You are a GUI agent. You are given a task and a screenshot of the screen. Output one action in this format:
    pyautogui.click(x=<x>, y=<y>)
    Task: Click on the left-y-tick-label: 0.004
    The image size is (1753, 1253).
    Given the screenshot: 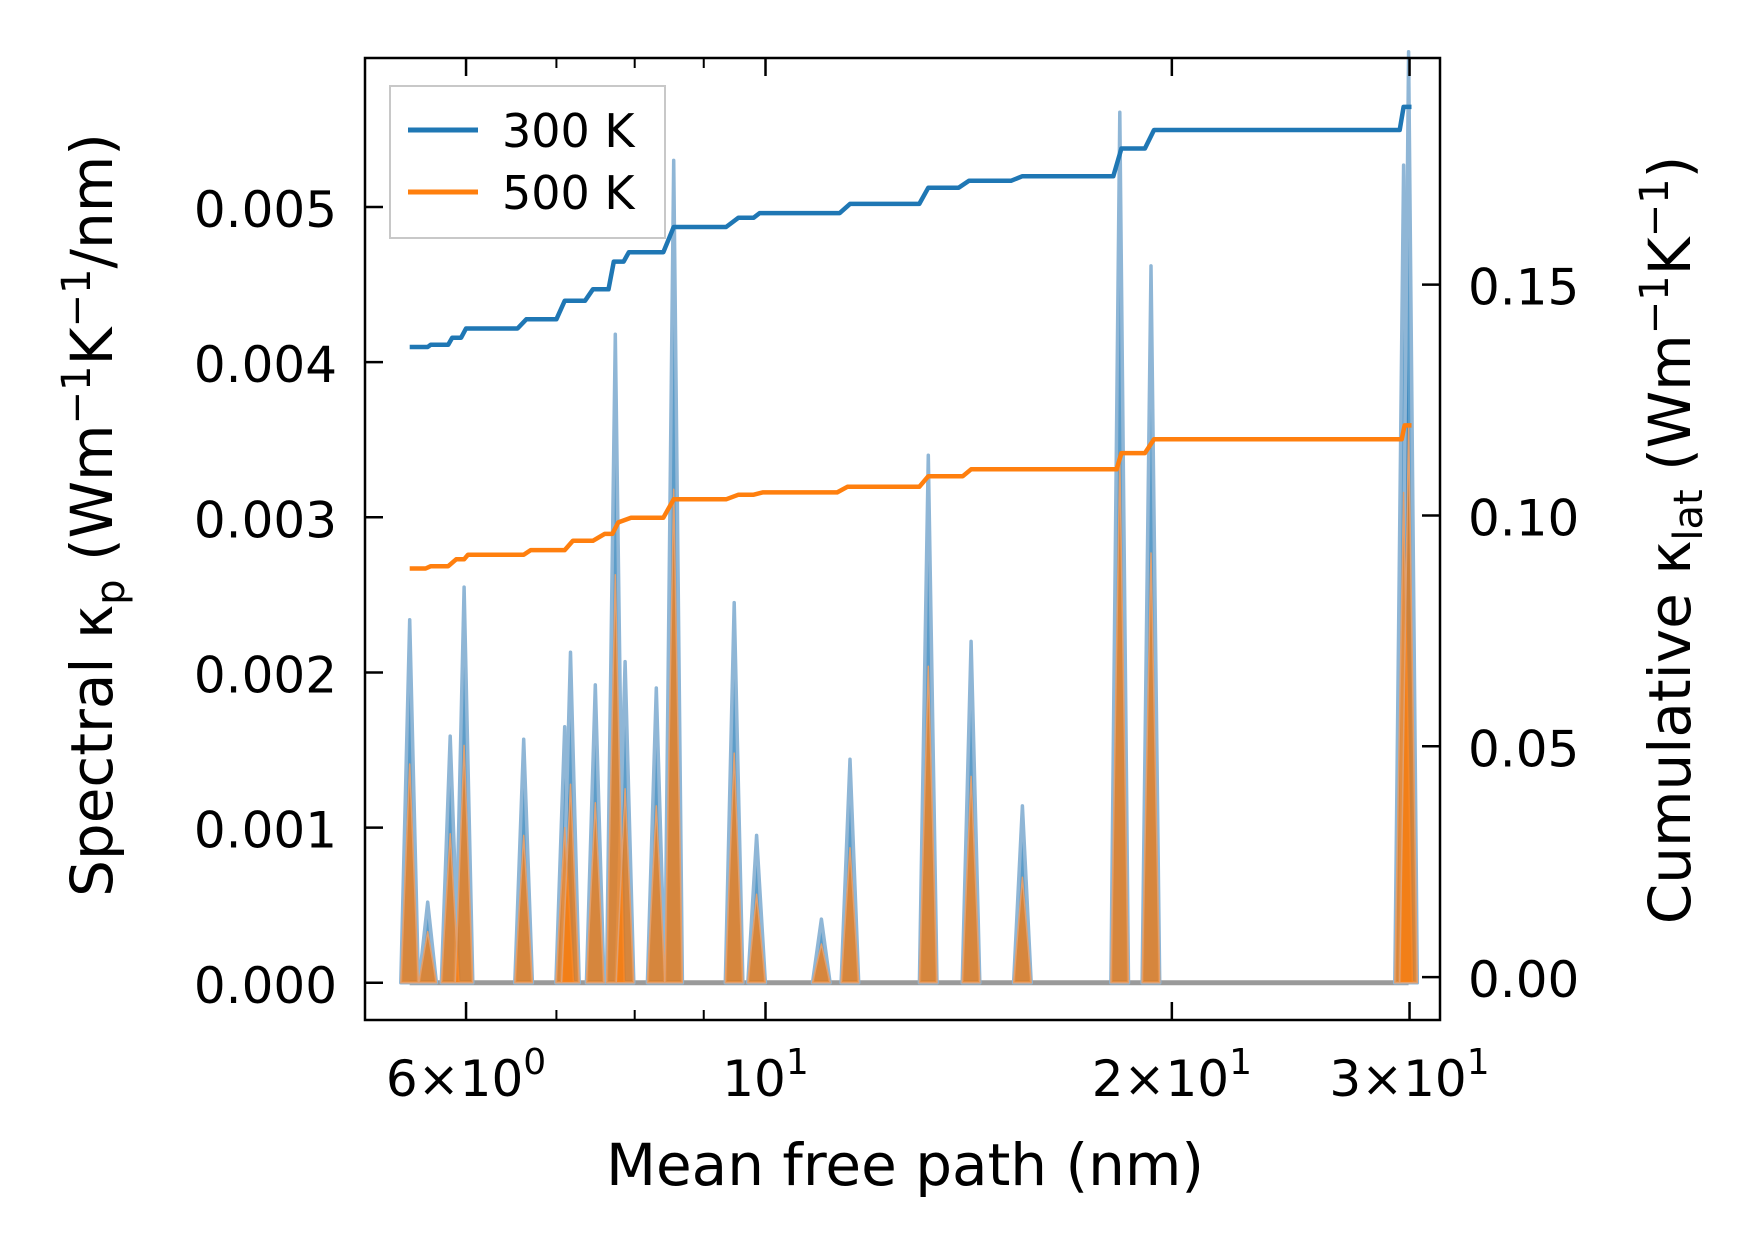 What is the action you would take?
    pyautogui.click(x=265, y=365)
    